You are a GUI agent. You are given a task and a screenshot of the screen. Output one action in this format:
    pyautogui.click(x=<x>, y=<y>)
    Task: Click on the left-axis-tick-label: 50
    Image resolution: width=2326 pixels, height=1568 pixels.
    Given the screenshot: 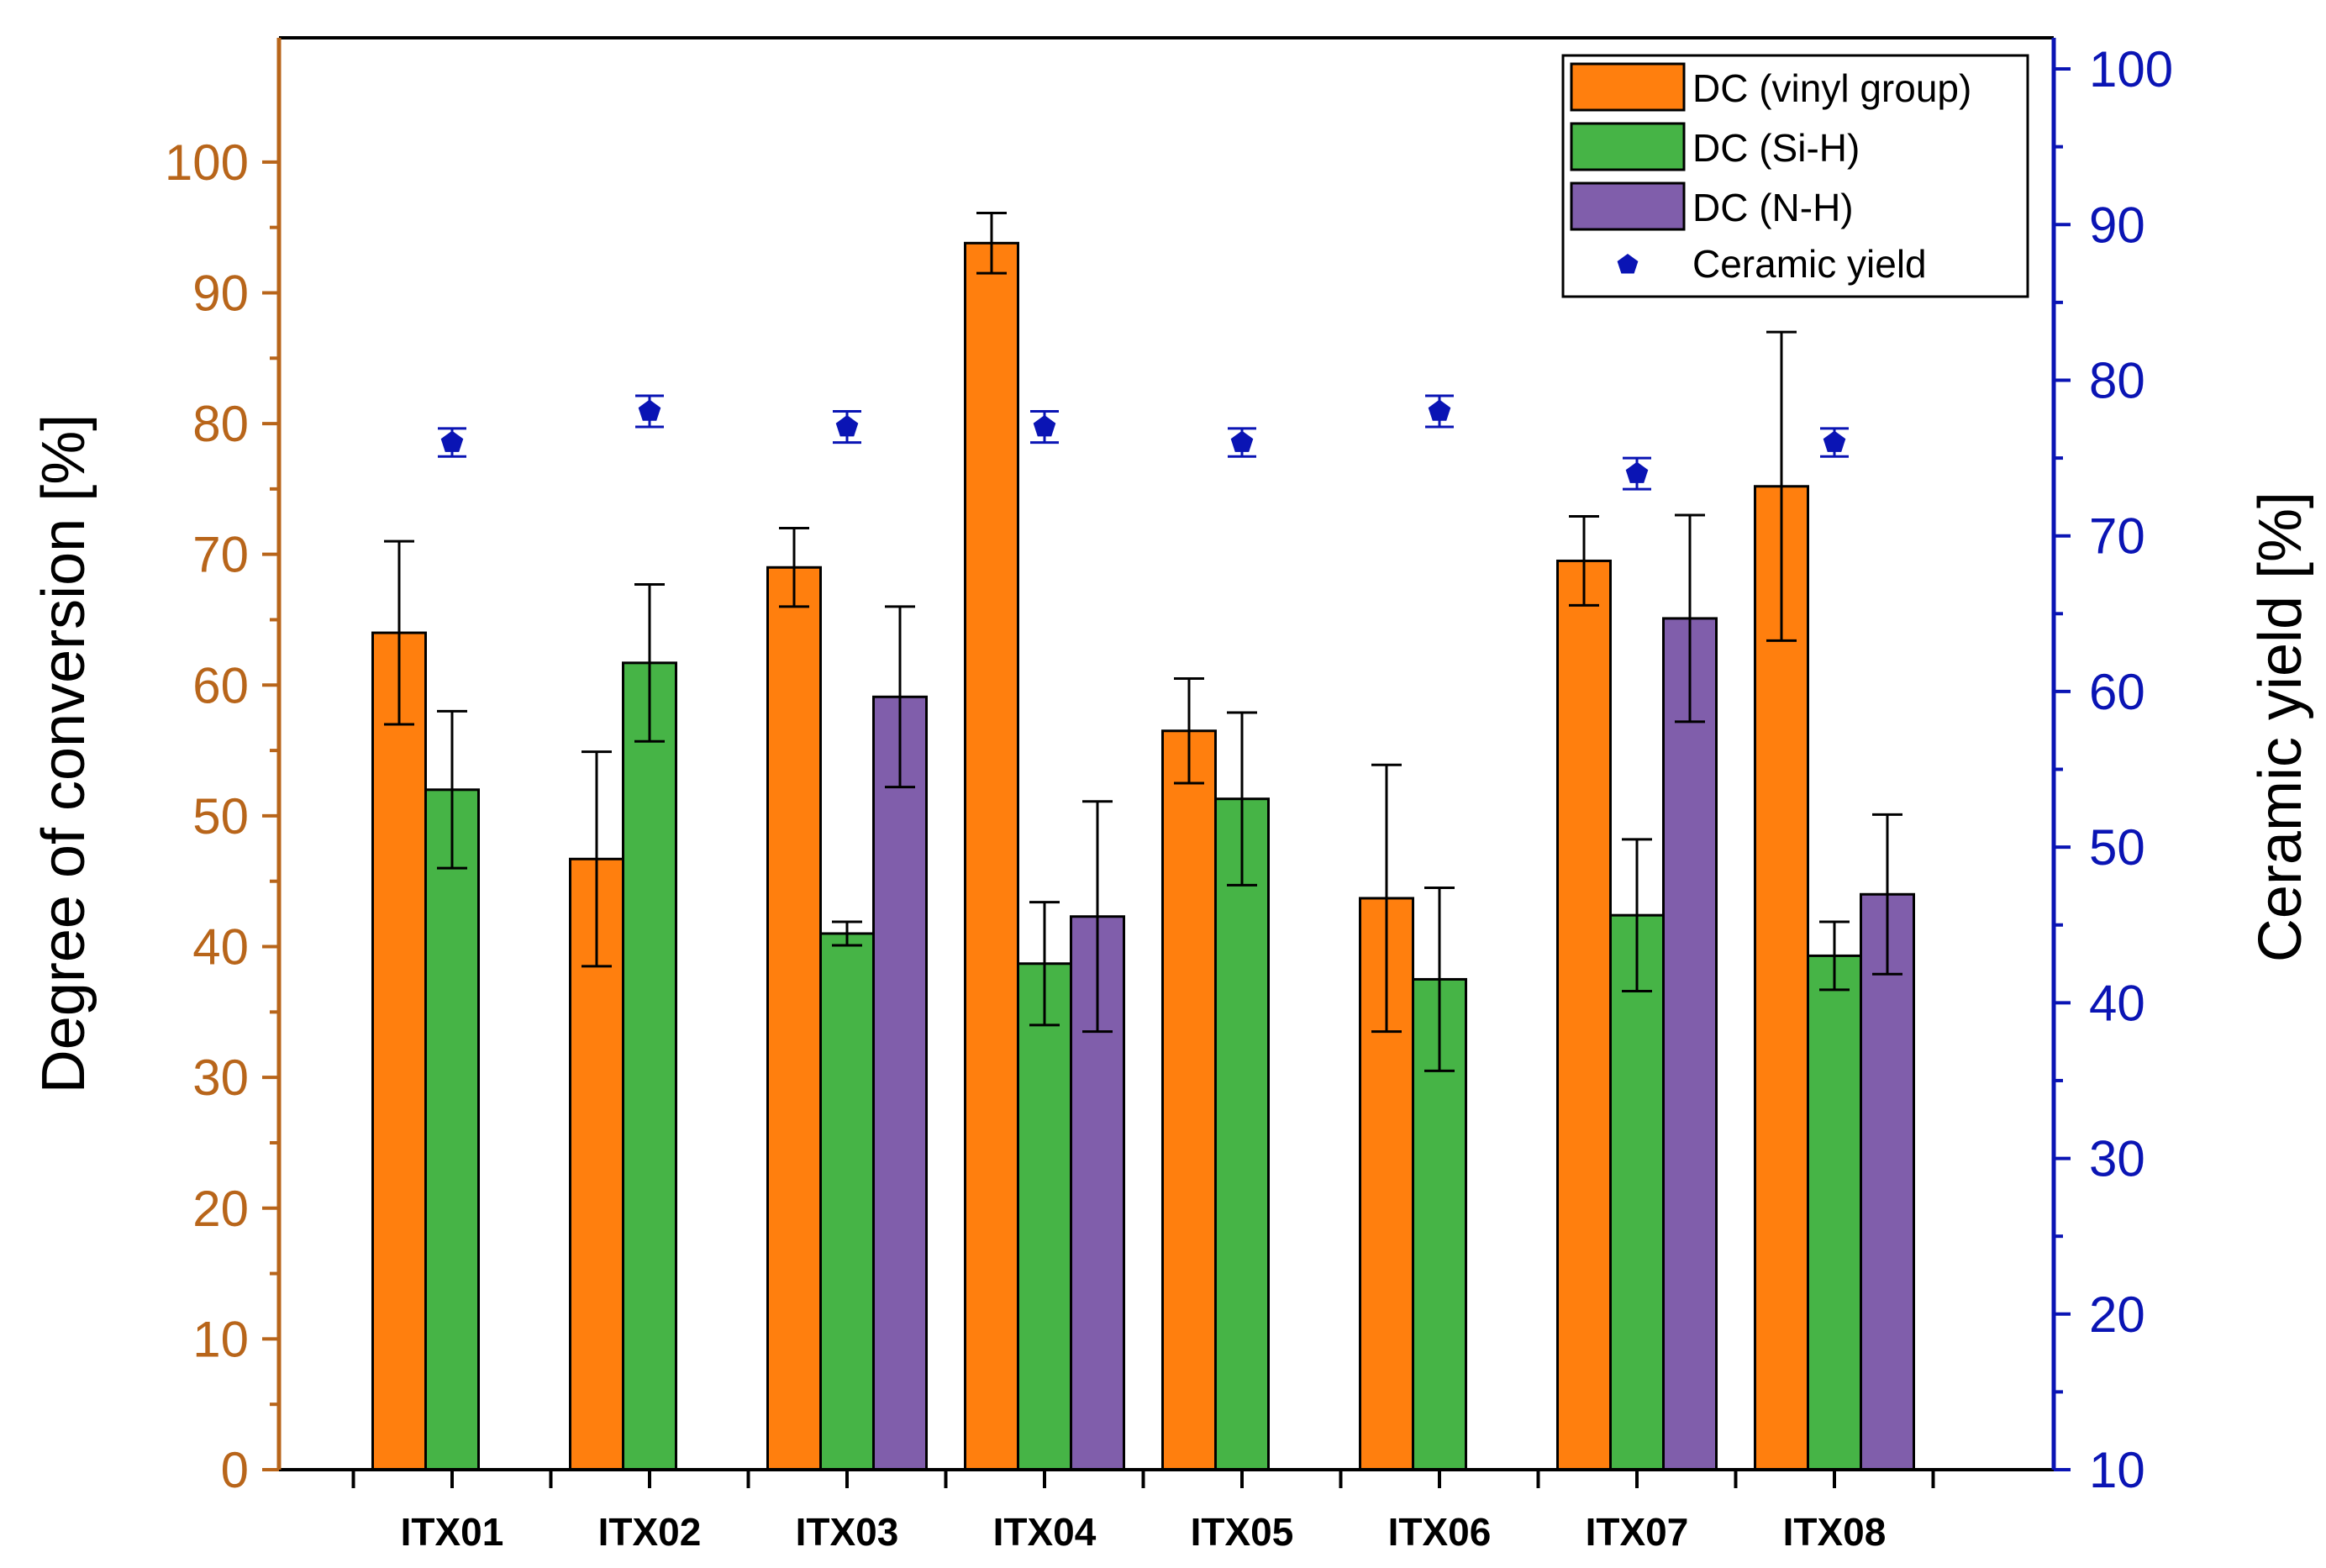 What is the action you would take?
    pyautogui.click(x=221, y=817)
    